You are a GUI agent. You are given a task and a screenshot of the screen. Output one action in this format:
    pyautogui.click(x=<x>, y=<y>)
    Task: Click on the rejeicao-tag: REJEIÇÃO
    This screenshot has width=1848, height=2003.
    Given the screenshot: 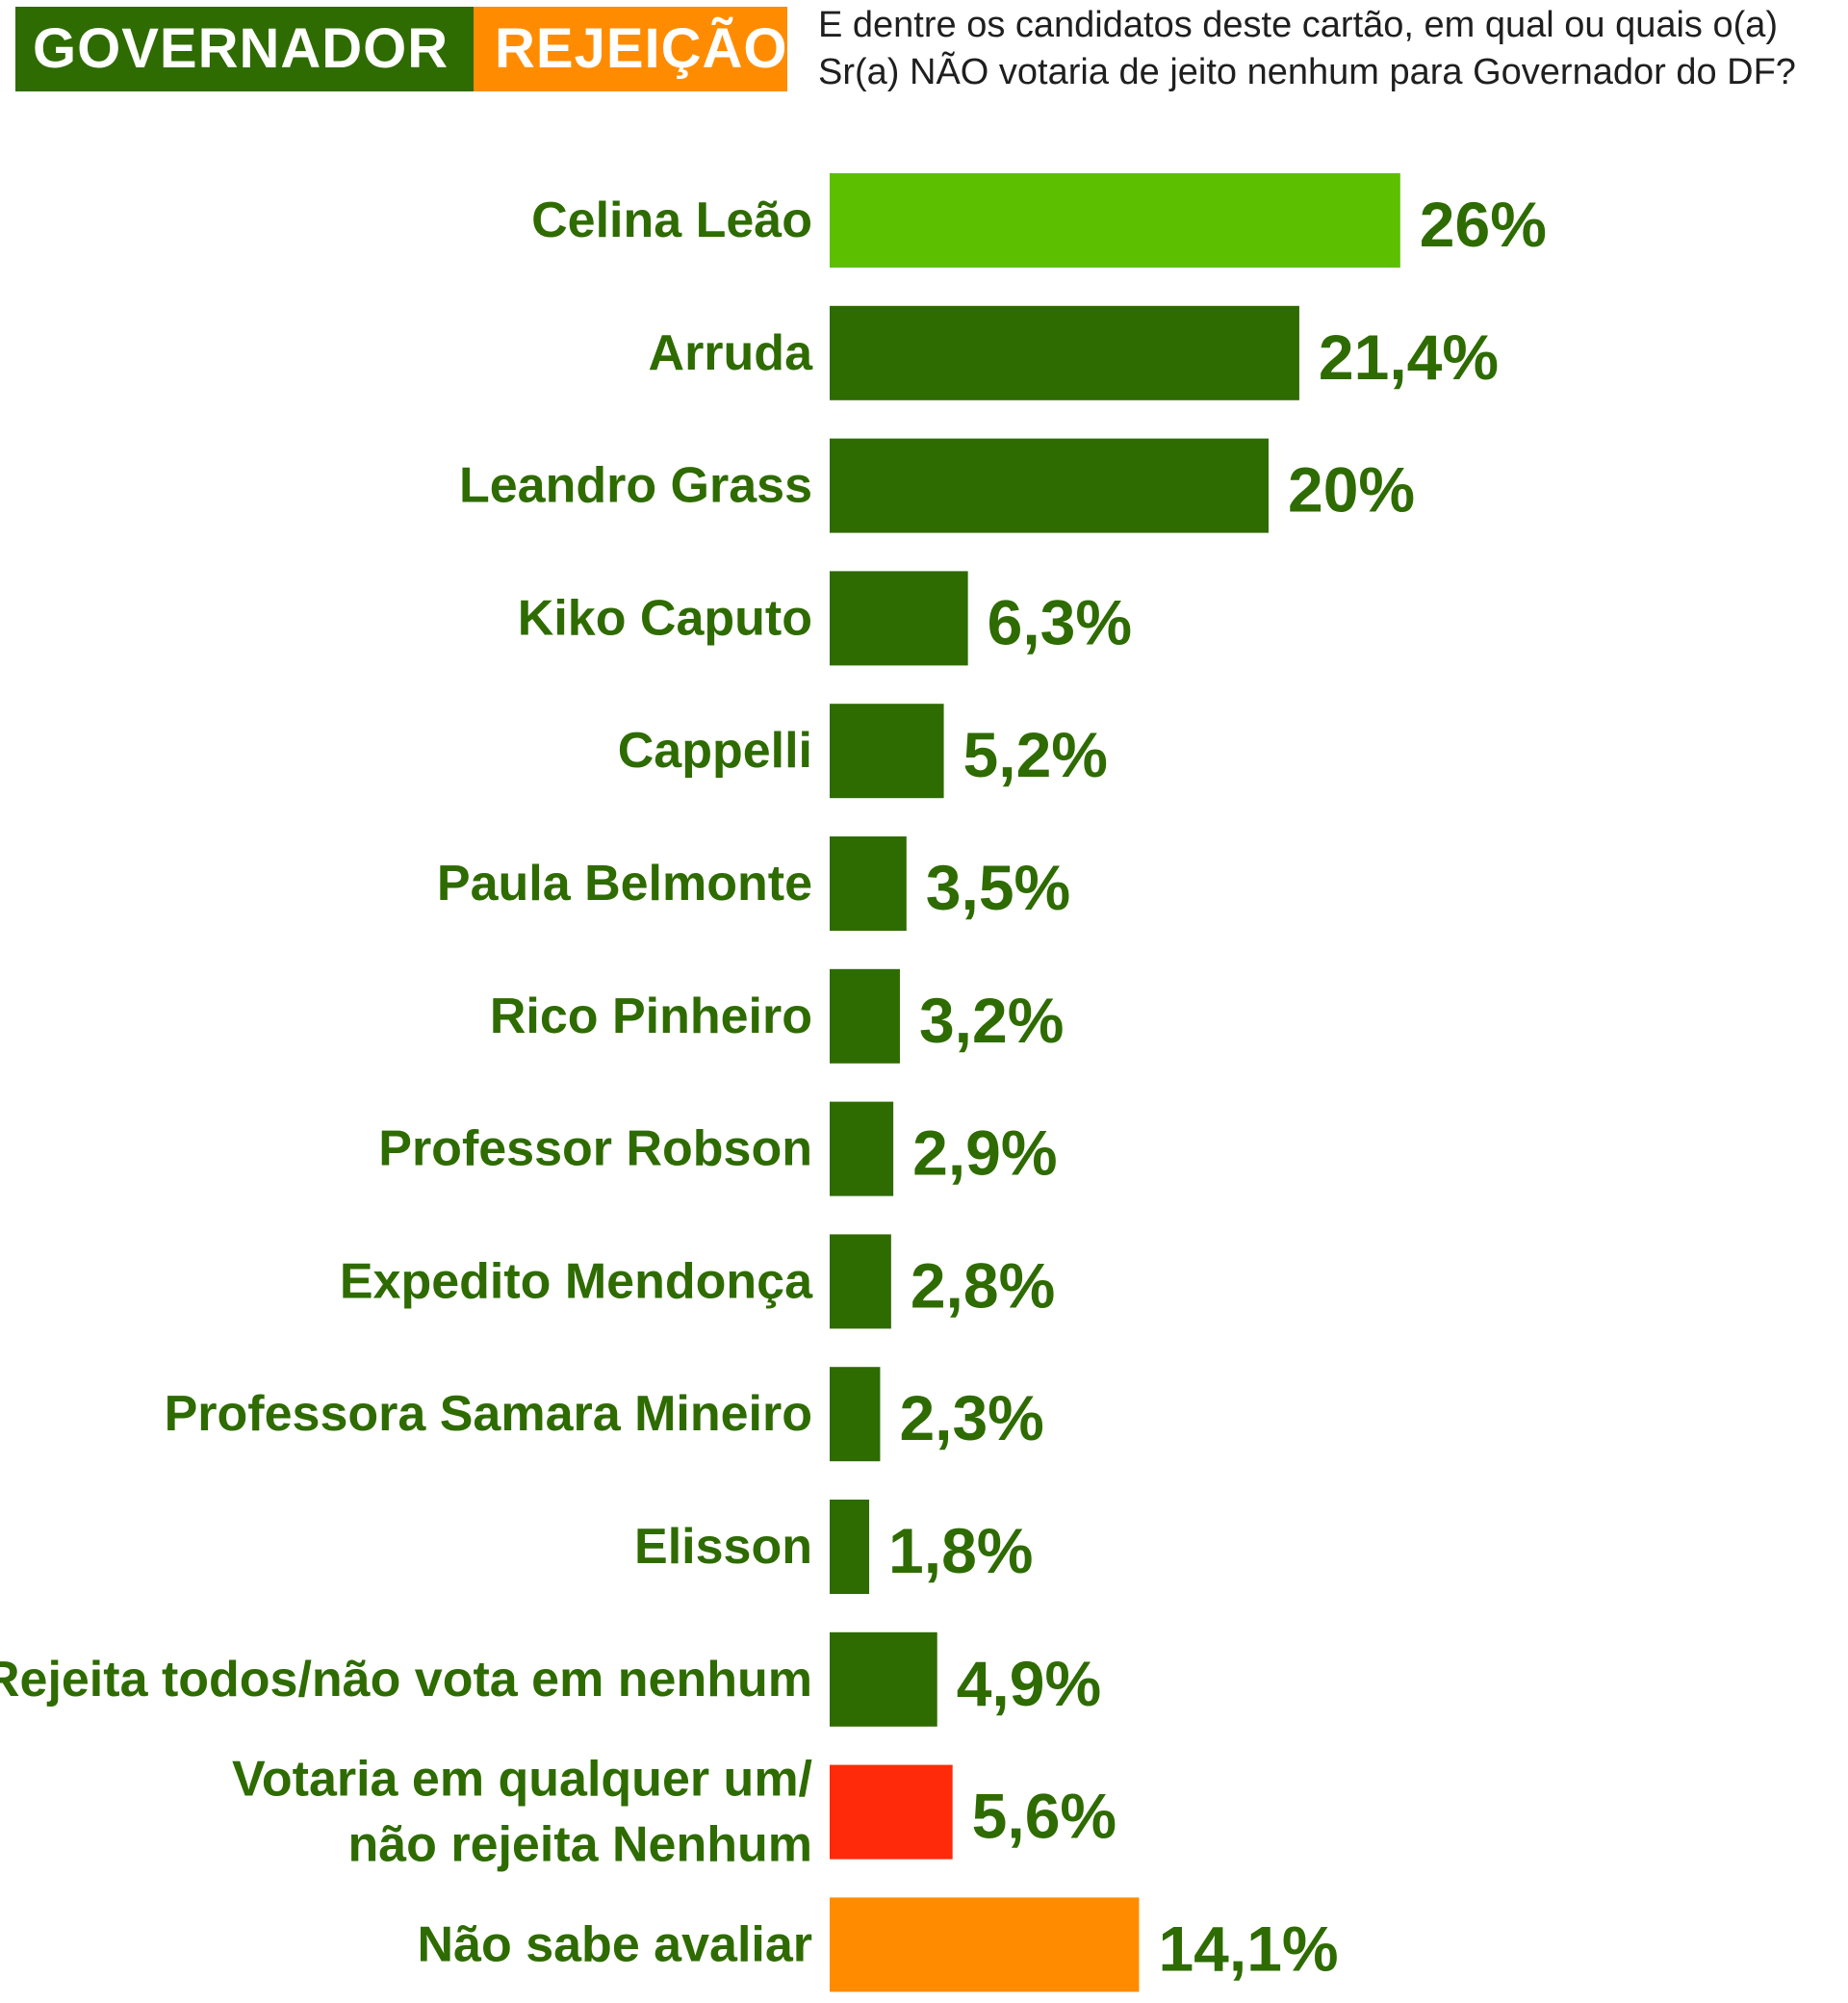 What is the action you would take?
    pyautogui.click(x=630, y=49)
    